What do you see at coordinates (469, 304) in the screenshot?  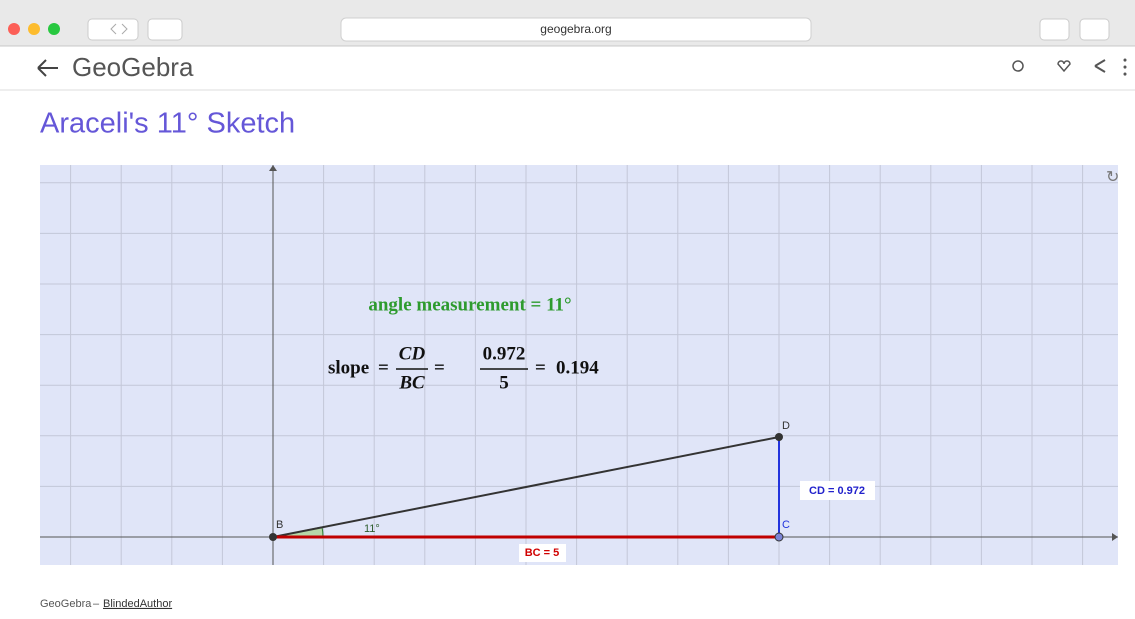 I see `angle-text: angle measurement = 11°` at bounding box center [469, 304].